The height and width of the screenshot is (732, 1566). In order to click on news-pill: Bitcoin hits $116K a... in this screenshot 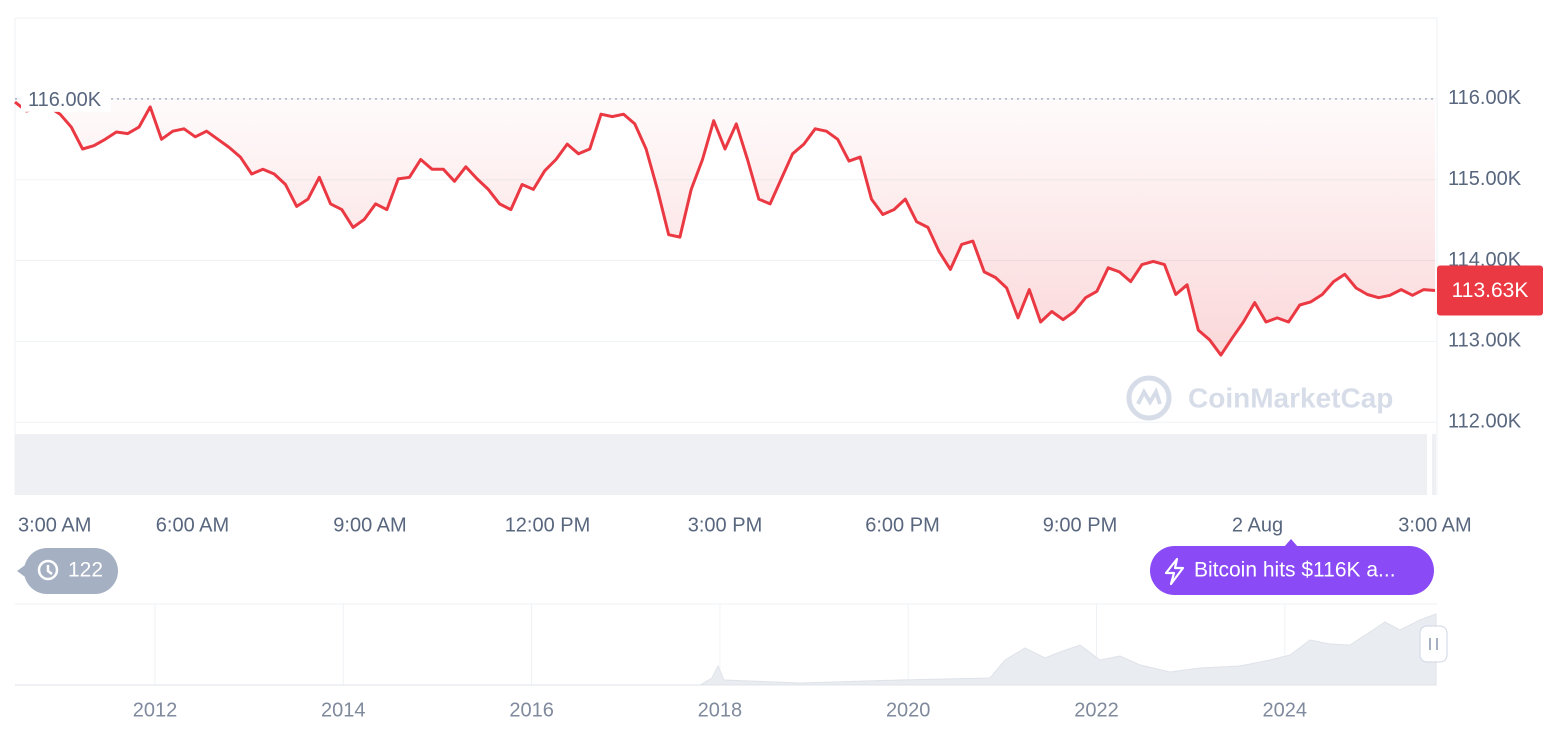, I will do `click(1292, 567)`.